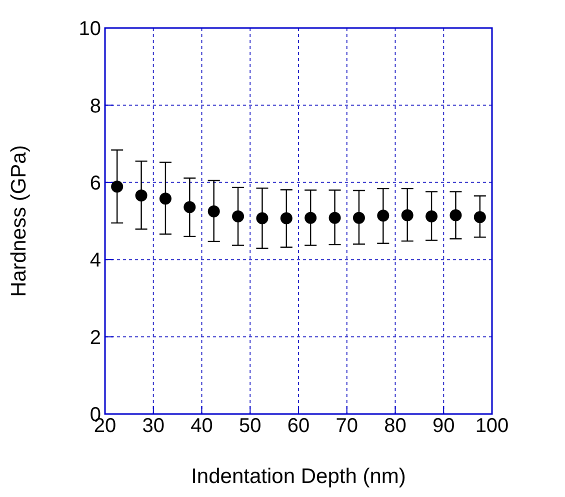 The image size is (565, 497). What do you see at coordinates (347, 426) in the screenshot?
I see `x-tick-label: 70` at bounding box center [347, 426].